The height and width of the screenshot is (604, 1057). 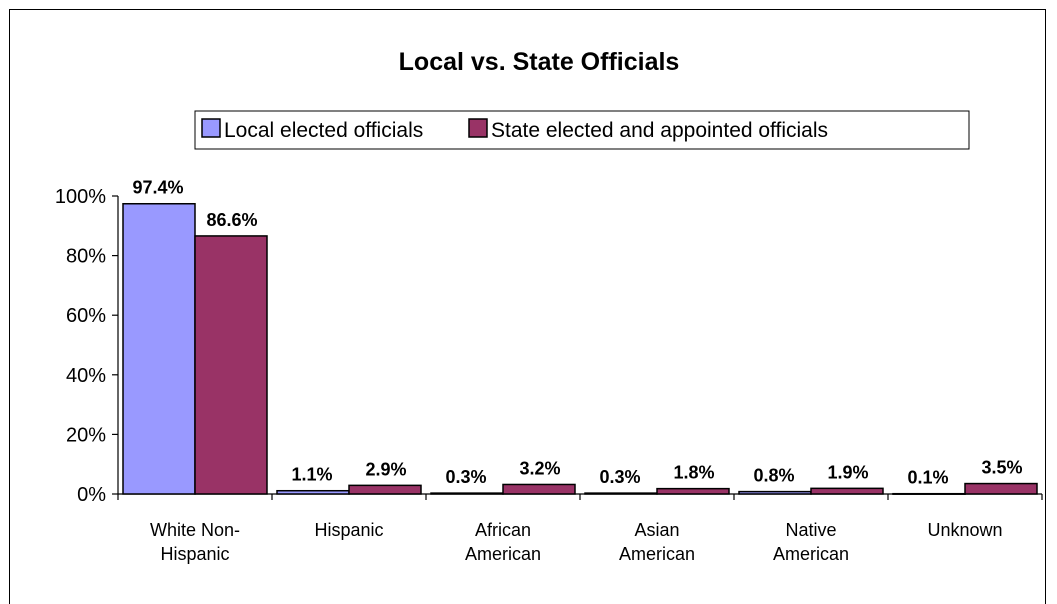 What do you see at coordinates (80, 197) in the screenshot?
I see `y-tick-label: 100%` at bounding box center [80, 197].